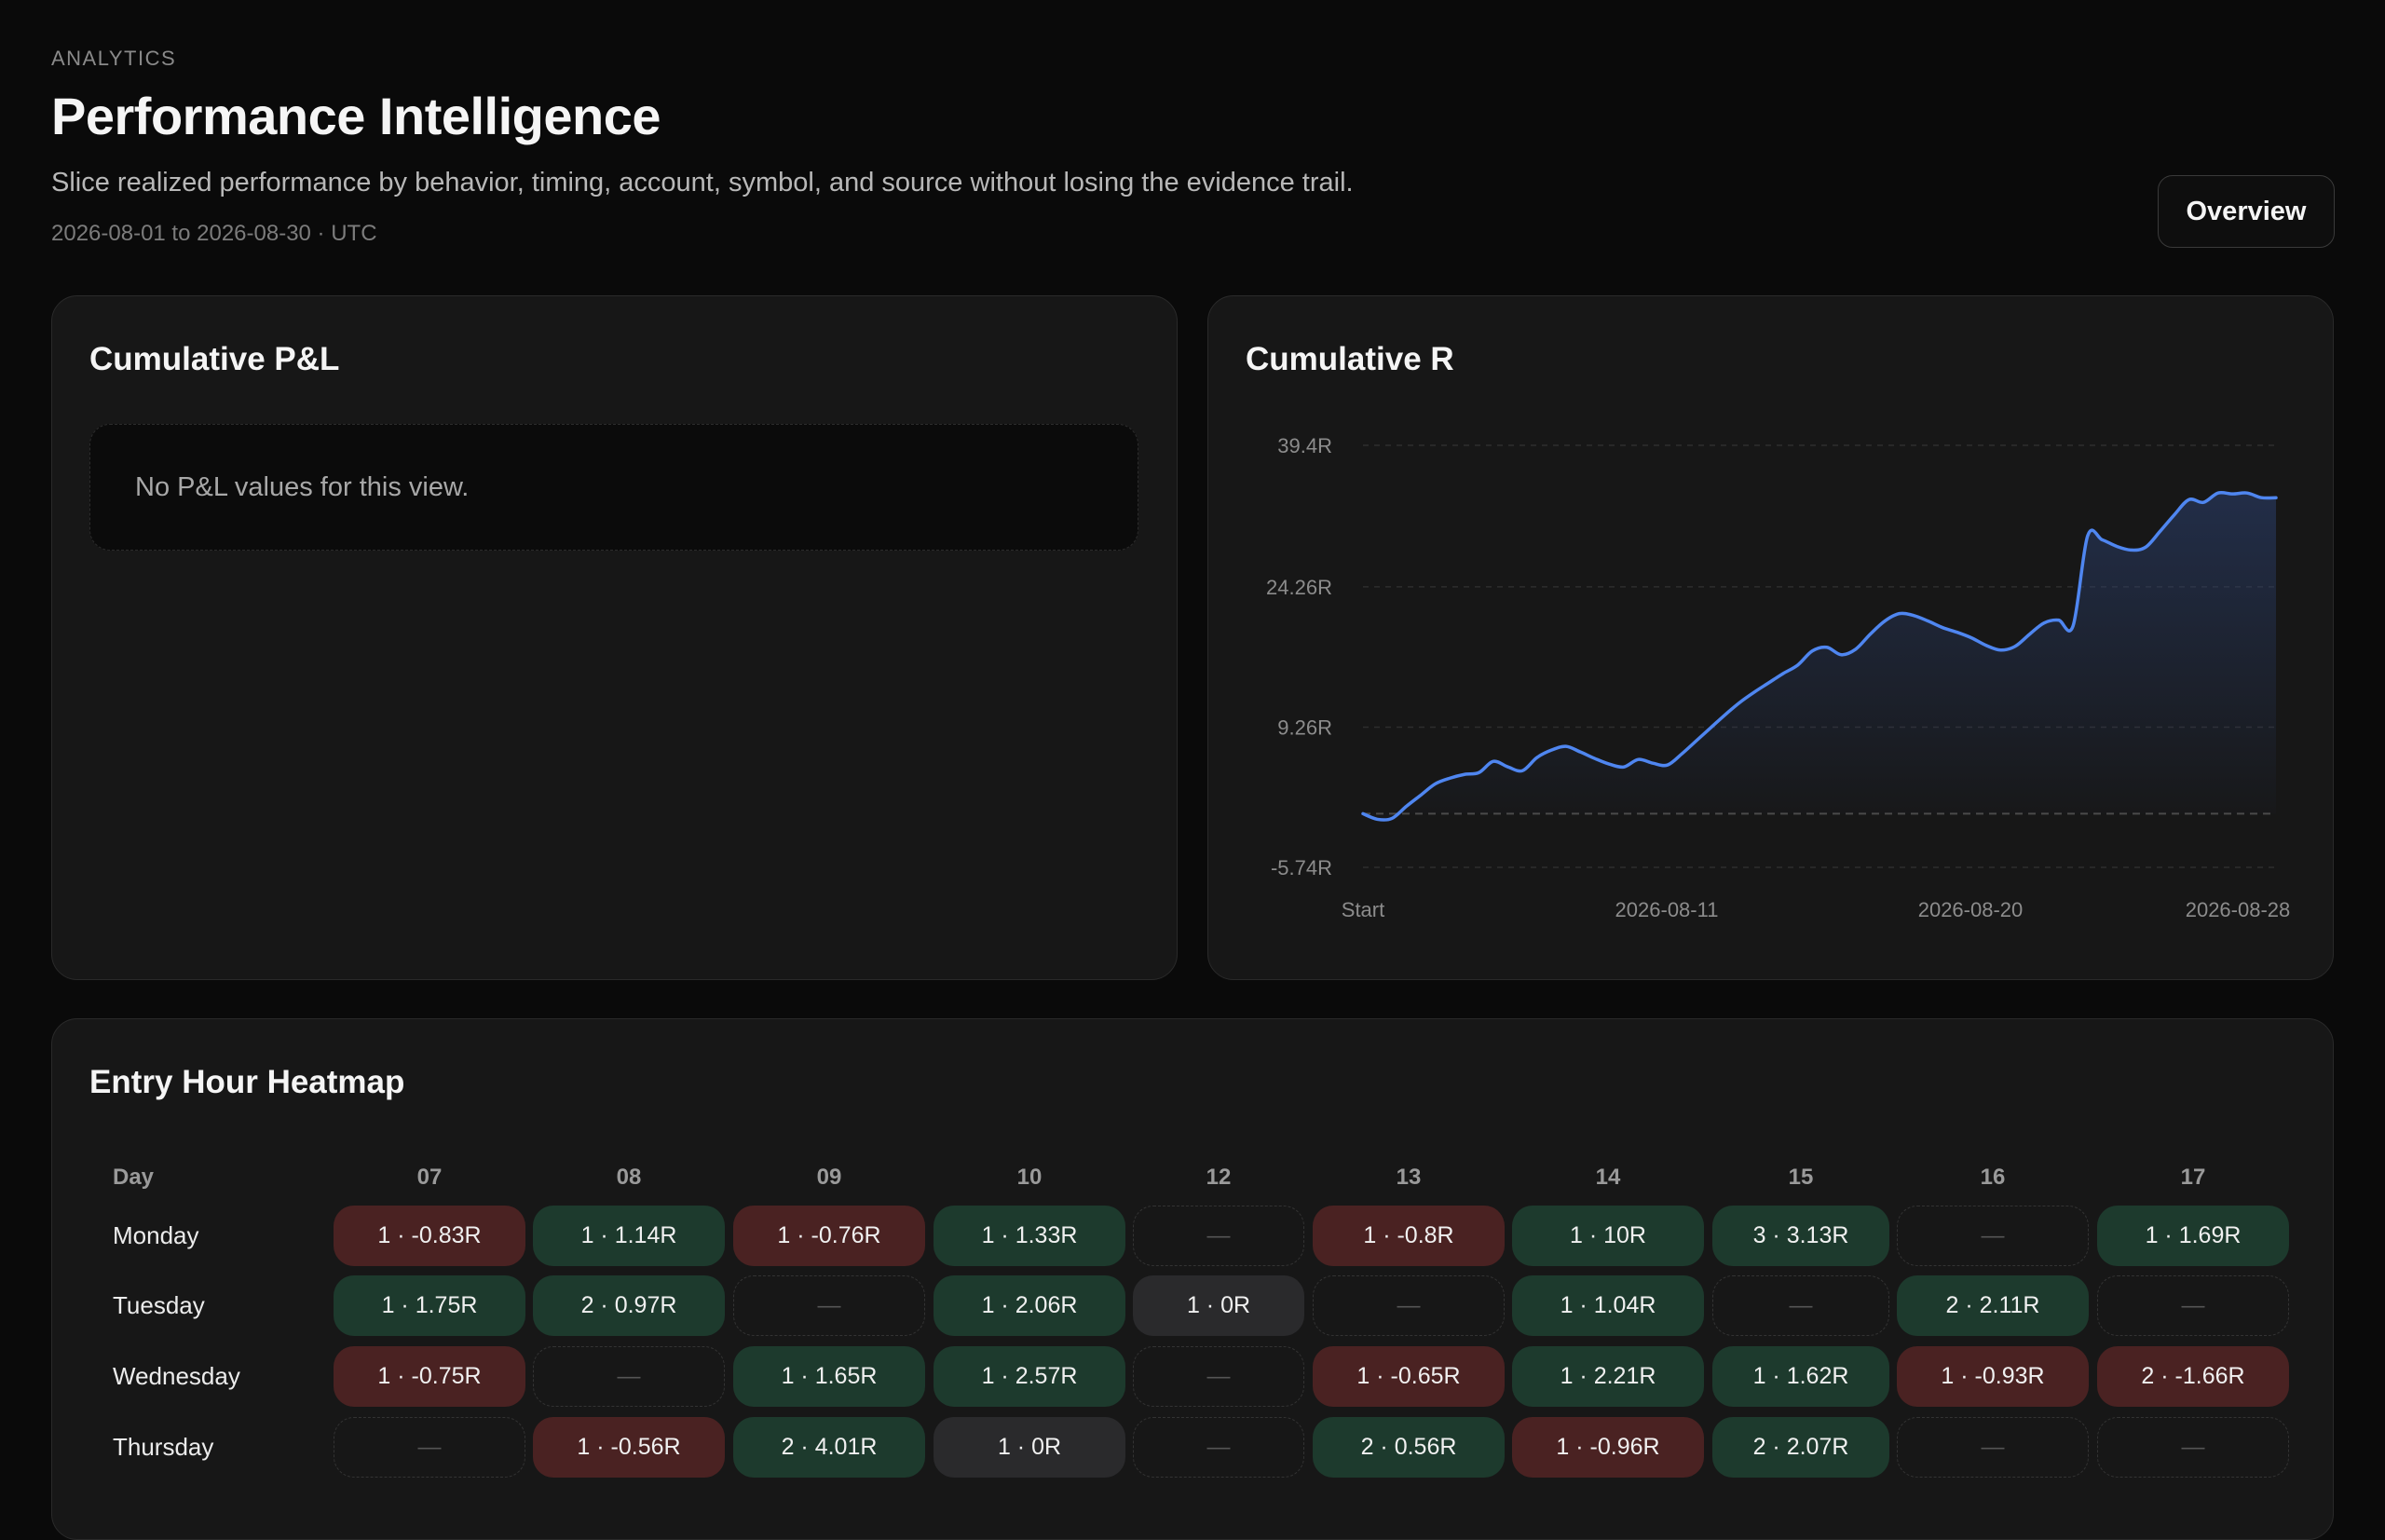 Image resolution: width=2385 pixels, height=1540 pixels. I want to click on heatmap-cell: 1 · 10R, so click(1608, 1236).